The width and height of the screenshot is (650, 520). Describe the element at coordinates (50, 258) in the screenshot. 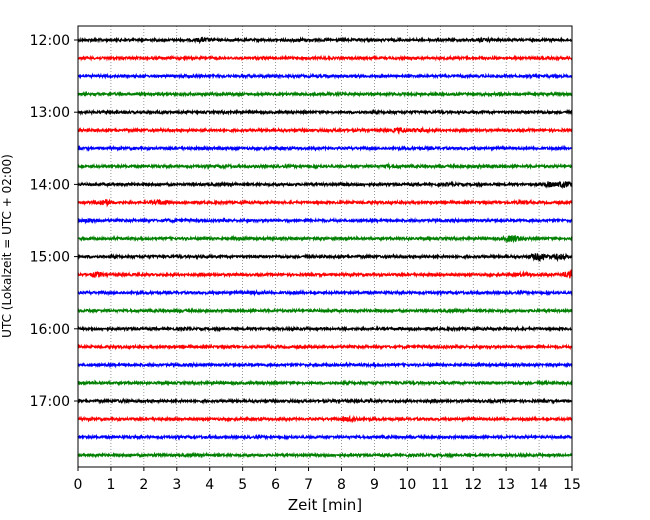

I see `y-tick-label-1500: 15:00` at that location.